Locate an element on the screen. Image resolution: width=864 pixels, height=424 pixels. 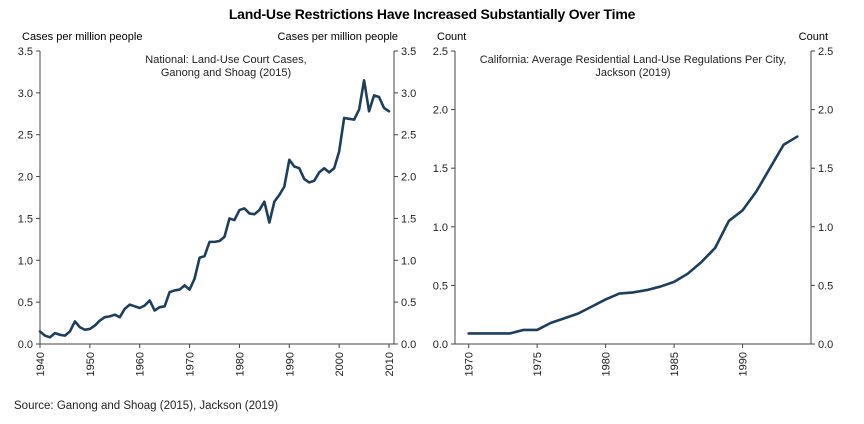
chart1-annotation-line: National: Land-Use Court Cases, is located at coordinates (225, 60).